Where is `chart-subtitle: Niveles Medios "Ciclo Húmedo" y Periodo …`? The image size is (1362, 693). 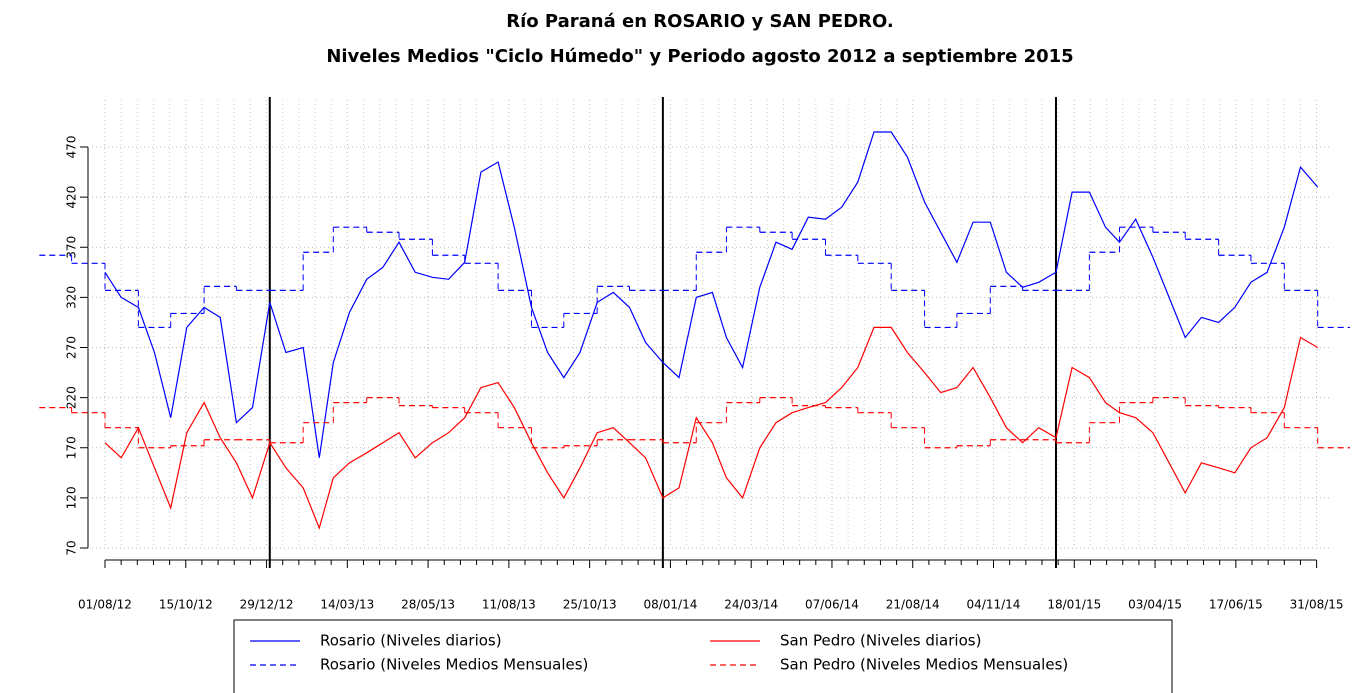
chart-subtitle: Niveles Medios "Ciclo Húmedo" y Periodo … is located at coordinates (699, 56).